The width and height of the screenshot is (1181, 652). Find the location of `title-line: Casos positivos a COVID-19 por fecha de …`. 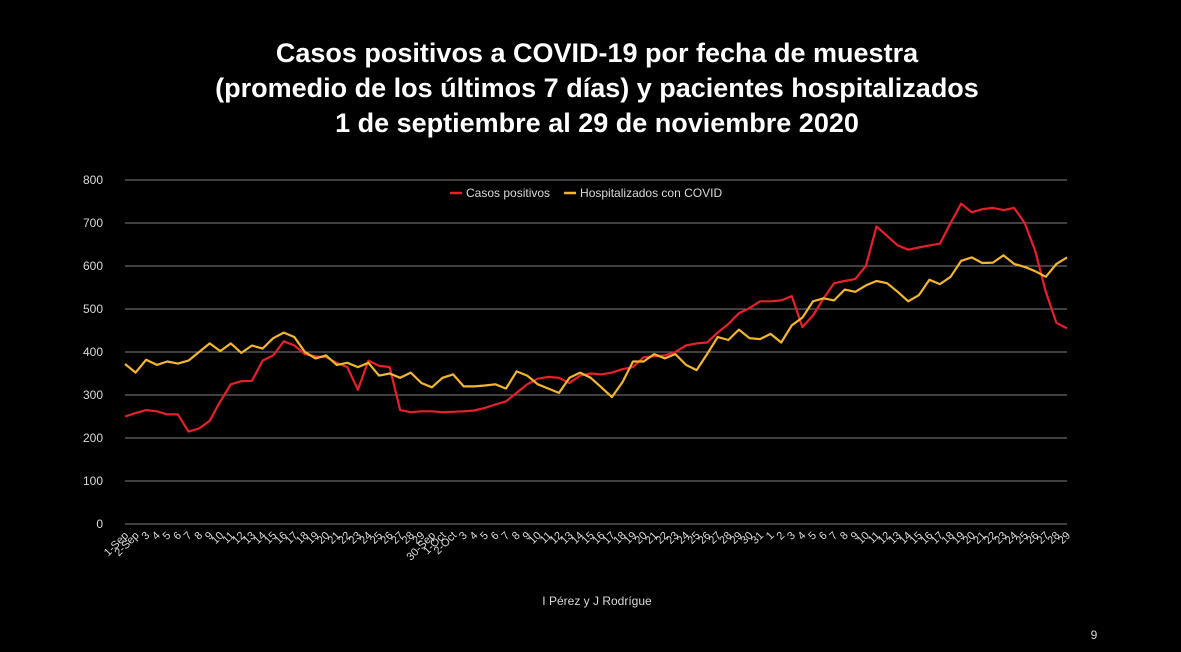

title-line: Casos positivos a COVID-19 por fecha de … is located at coordinates (597, 53).